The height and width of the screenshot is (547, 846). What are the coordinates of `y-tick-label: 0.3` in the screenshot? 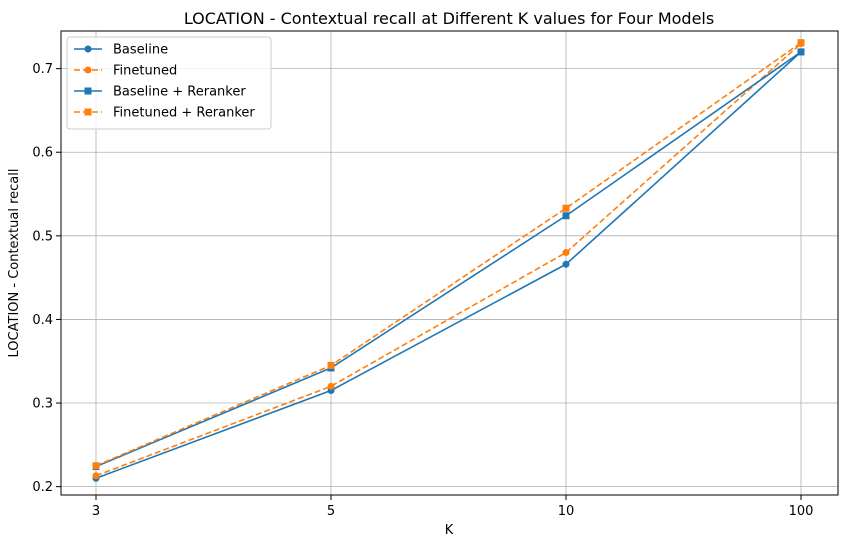 It's located at (42, 404).